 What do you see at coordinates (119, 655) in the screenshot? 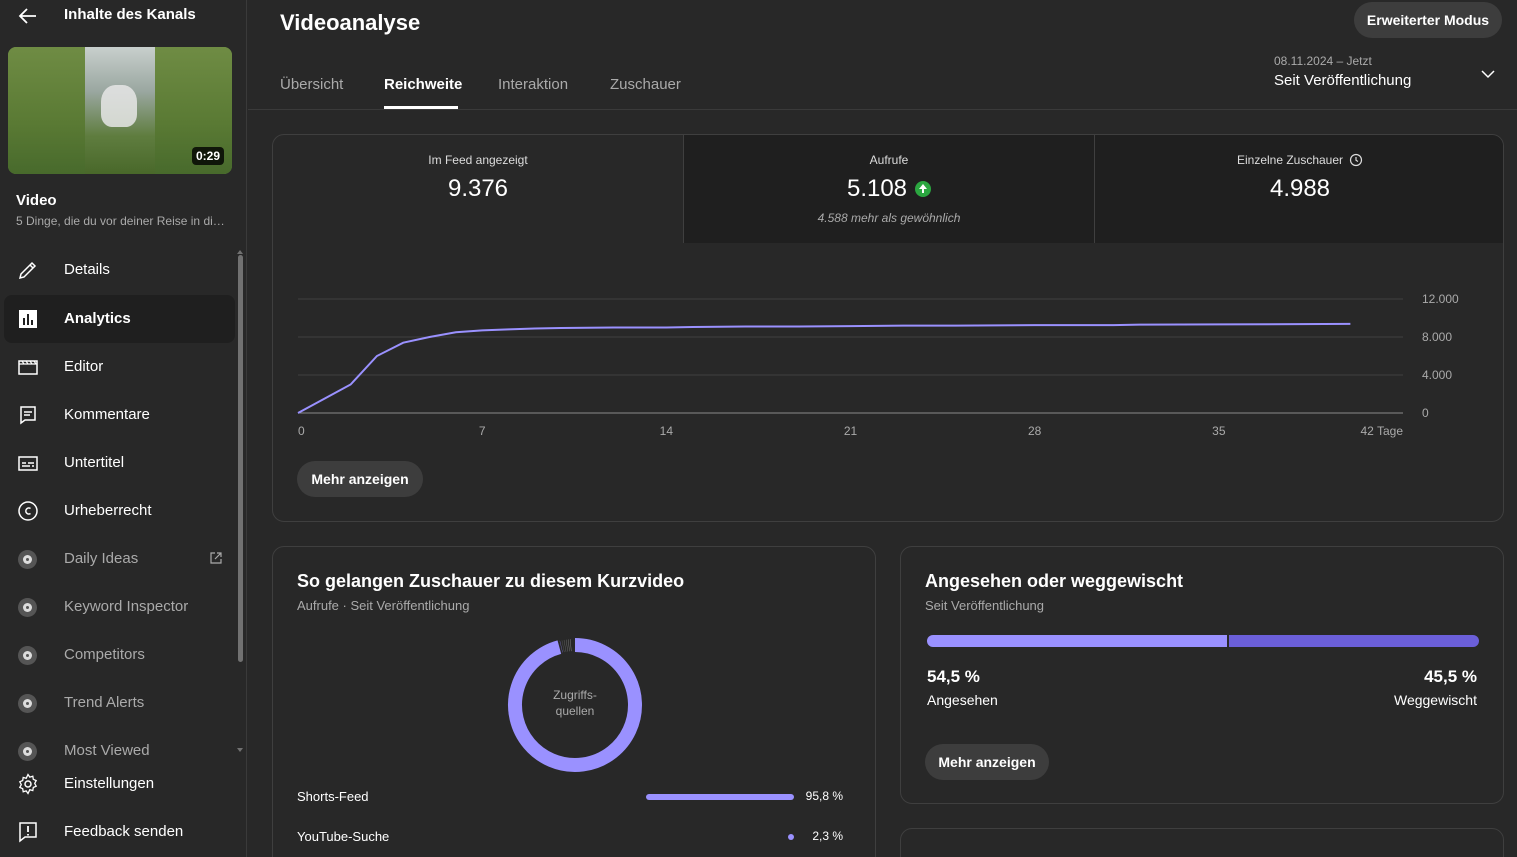
I see `nav-item-competitors: Competitors` at bounding box center [119, 655].